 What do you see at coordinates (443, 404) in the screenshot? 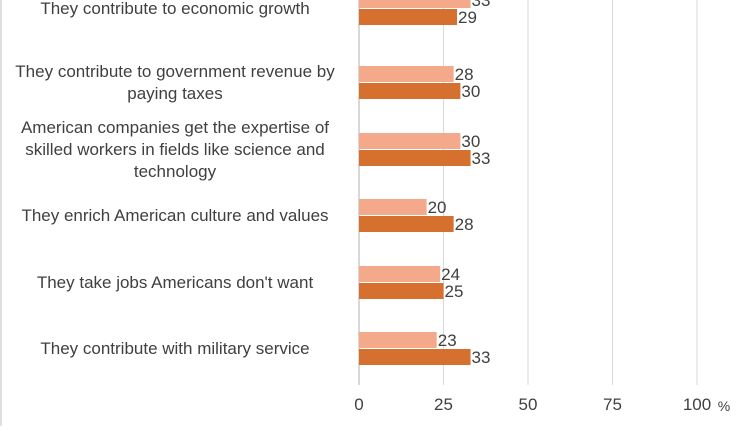
I see `x-tick-label: 25` at bounding box center [443, 404].